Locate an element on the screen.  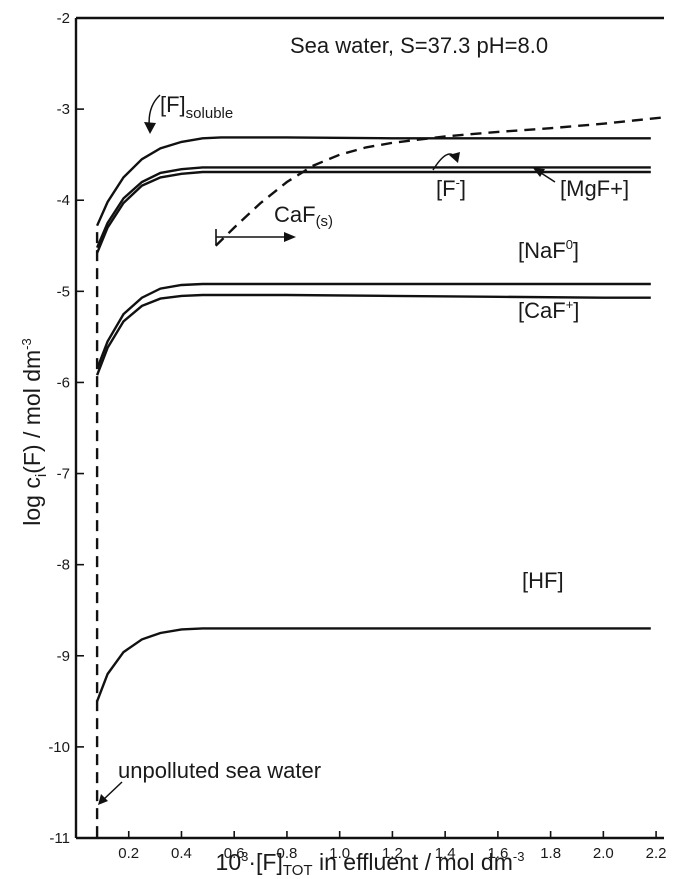
label-f-soluble: [F]soluble is located at coordinates (196, 107).